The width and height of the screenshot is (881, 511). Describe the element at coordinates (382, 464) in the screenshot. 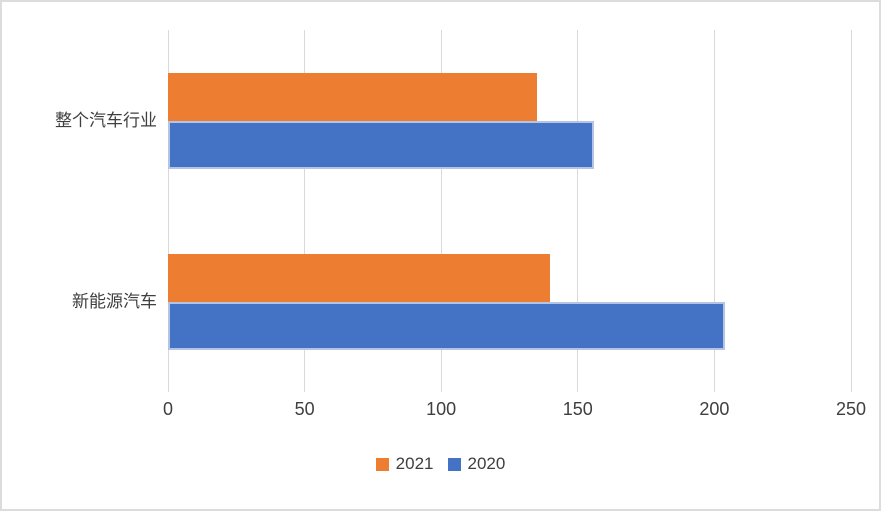

I see `legend-swatch-2021-icon` at that location.